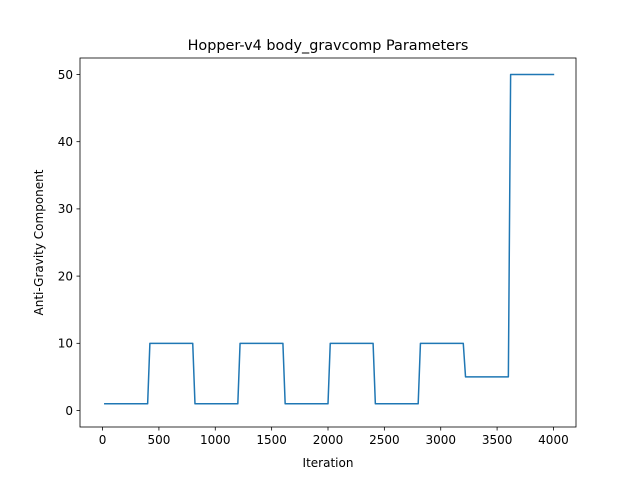  Describe the element at coordinates (65, 142) in the screenshot. I see `y-tick-label: 40` at that location.